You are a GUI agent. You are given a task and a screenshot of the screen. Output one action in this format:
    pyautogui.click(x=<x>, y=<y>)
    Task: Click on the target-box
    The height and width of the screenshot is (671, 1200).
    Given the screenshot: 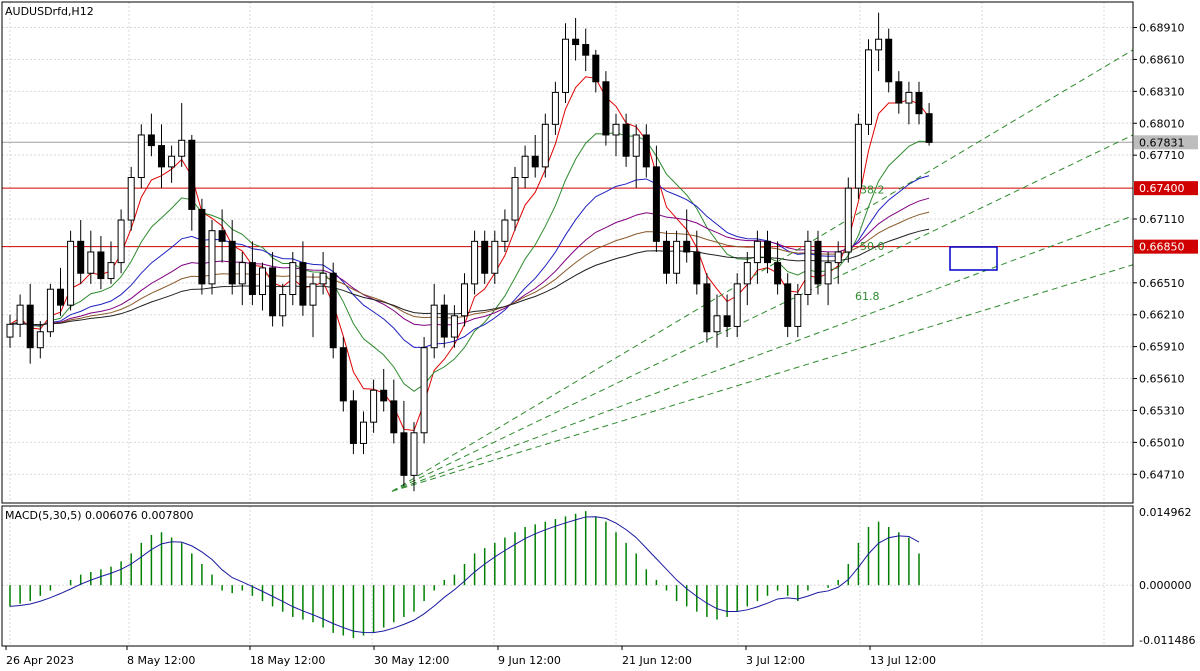 What is the action you would take?
    pyautogui.click(x=973, y=258)
    